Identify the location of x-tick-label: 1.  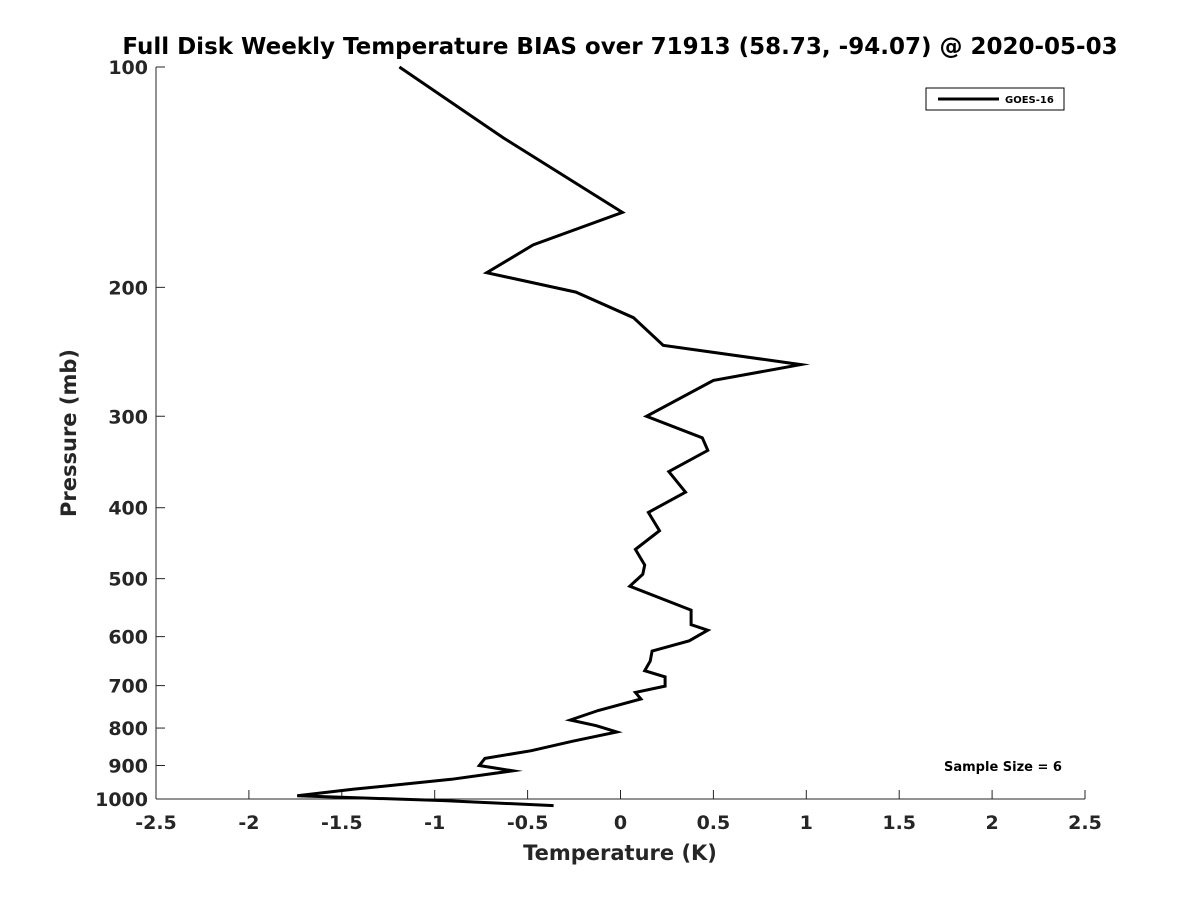
(806, 823).